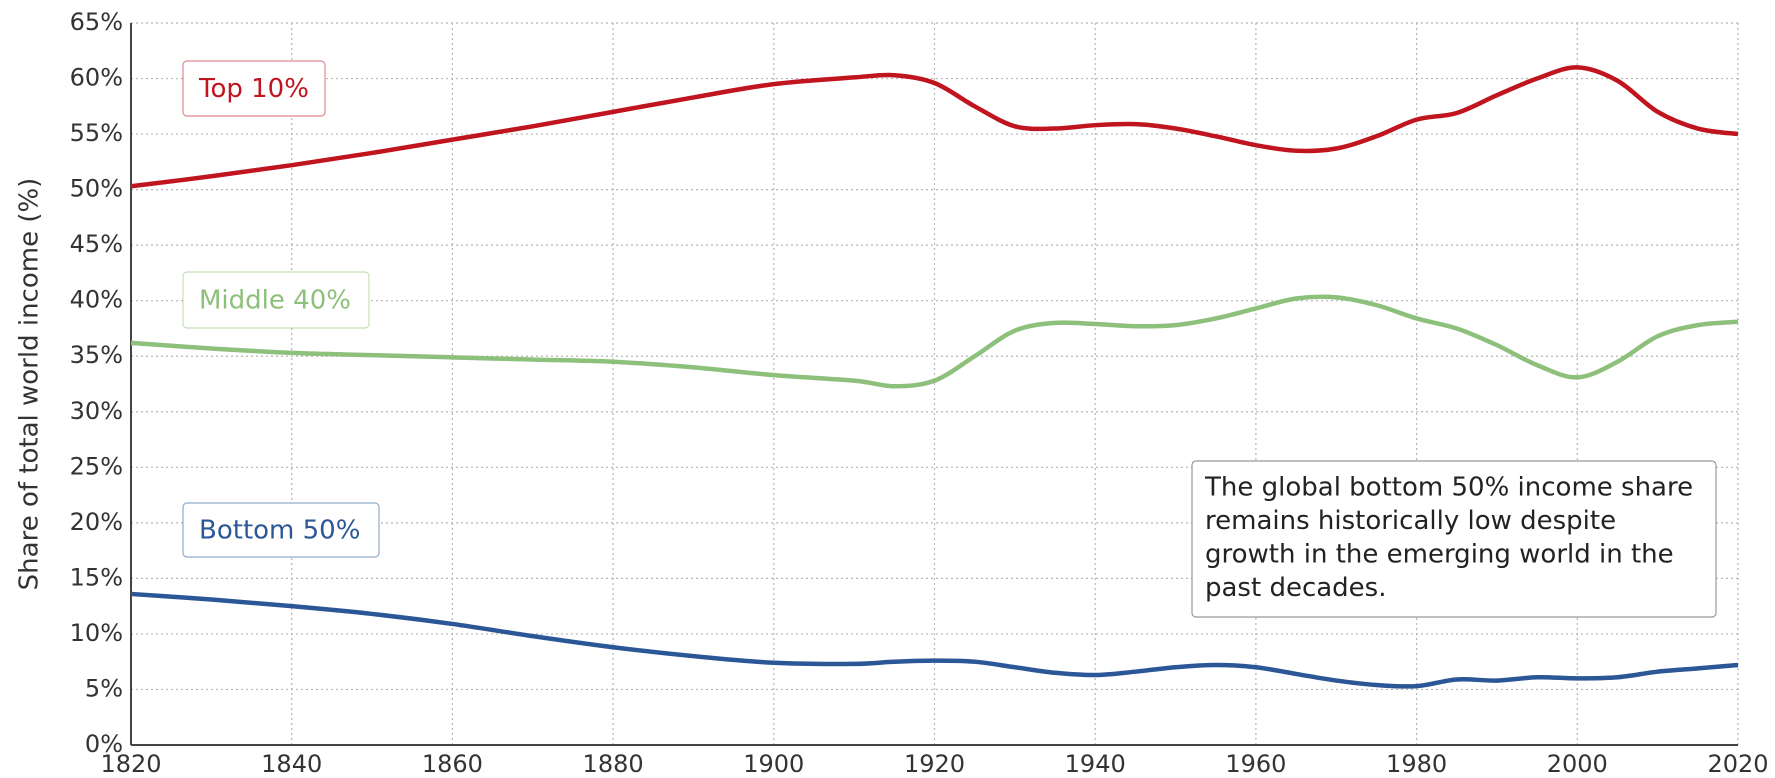  I want to click on x-tick-label: 1900, so click(773, 764).